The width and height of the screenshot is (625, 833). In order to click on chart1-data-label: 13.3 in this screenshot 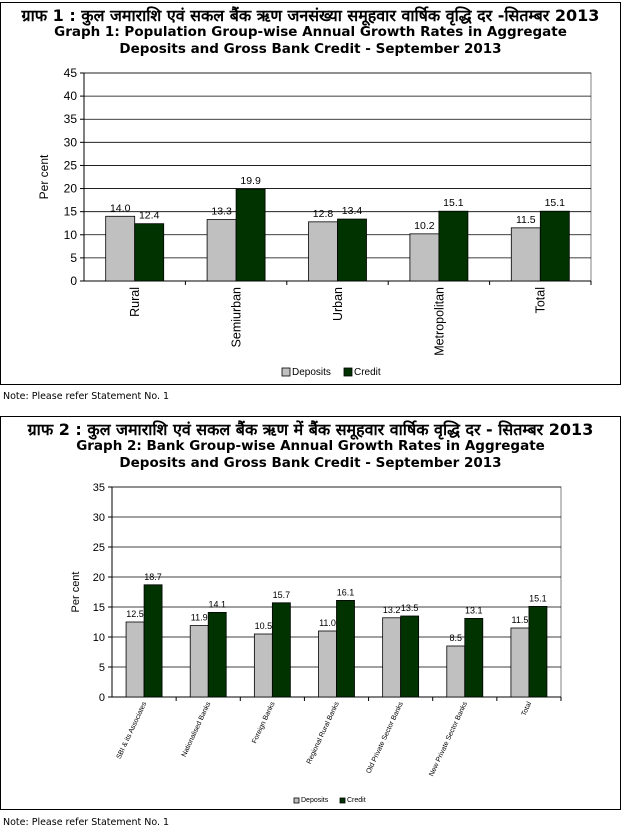, I will do `click(221, 212)`.